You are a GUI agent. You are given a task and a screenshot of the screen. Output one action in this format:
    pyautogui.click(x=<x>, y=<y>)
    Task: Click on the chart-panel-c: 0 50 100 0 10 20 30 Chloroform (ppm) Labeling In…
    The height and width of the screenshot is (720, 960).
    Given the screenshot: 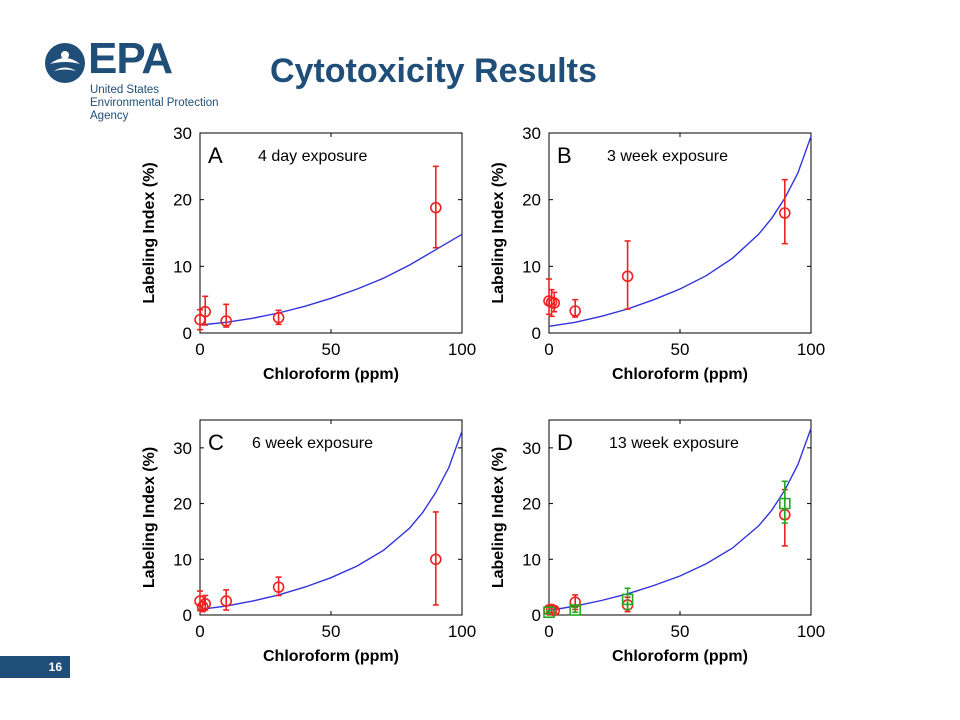 What is the action you would take?
    pyautogui.click(x=308, y=542)
    